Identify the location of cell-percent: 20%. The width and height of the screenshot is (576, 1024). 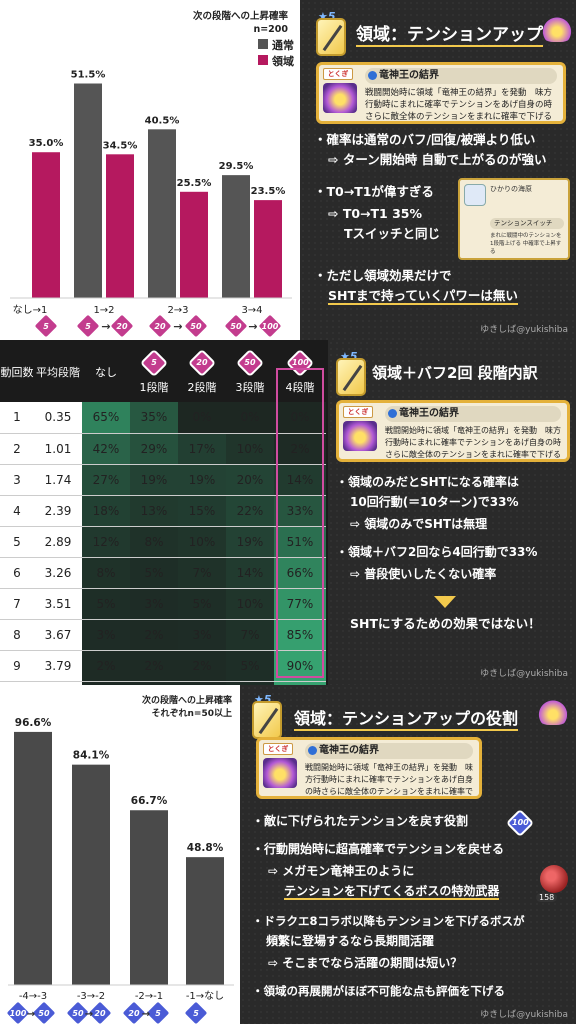
(250, 480).